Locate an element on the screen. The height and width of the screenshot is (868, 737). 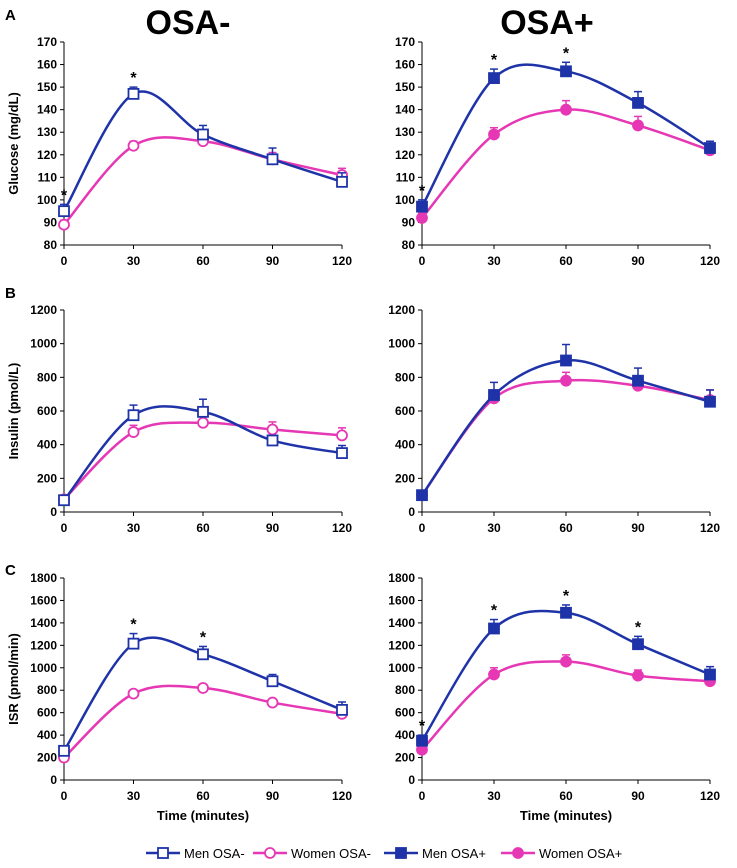
legend-item-women-osa-minus: Women OSA- is located at coordinates (312, 853).